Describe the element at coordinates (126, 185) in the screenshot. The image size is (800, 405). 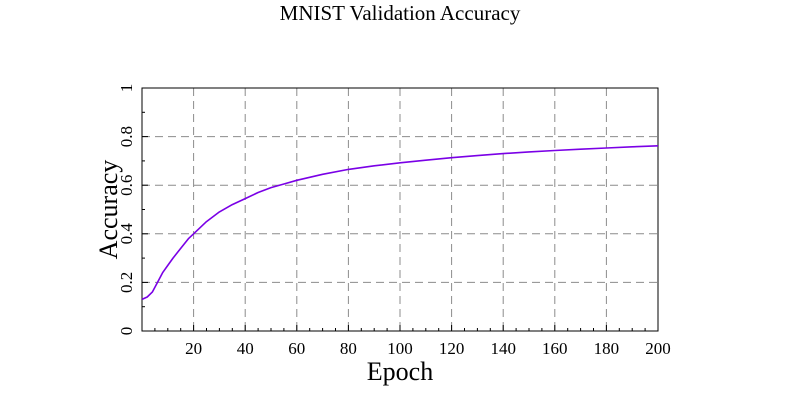
I see `y-tick-label: 0.6` at that location.